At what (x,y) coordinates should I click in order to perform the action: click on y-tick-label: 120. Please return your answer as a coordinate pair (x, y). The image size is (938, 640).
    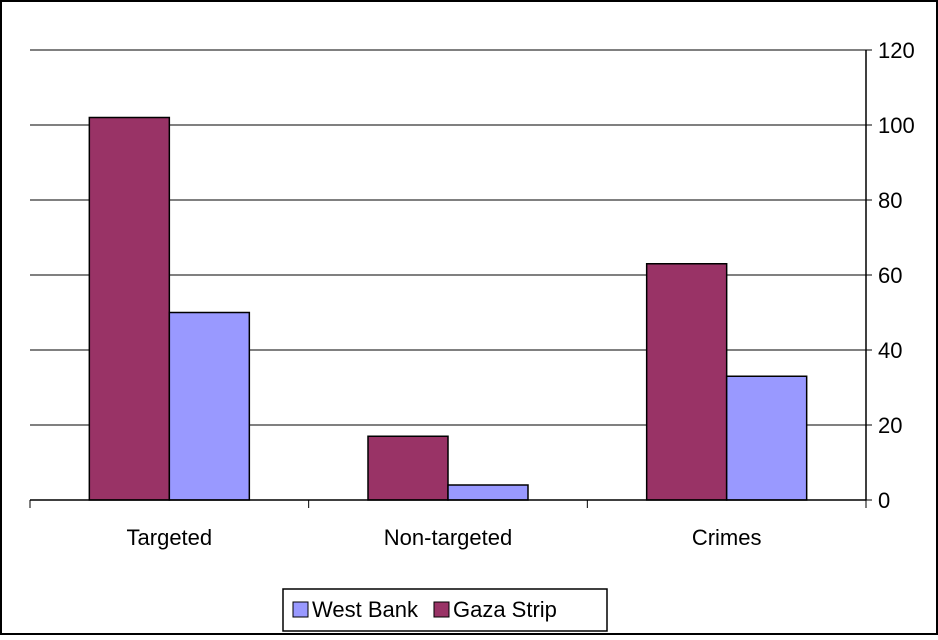
    Looking at the image, I should click on (896, 50).